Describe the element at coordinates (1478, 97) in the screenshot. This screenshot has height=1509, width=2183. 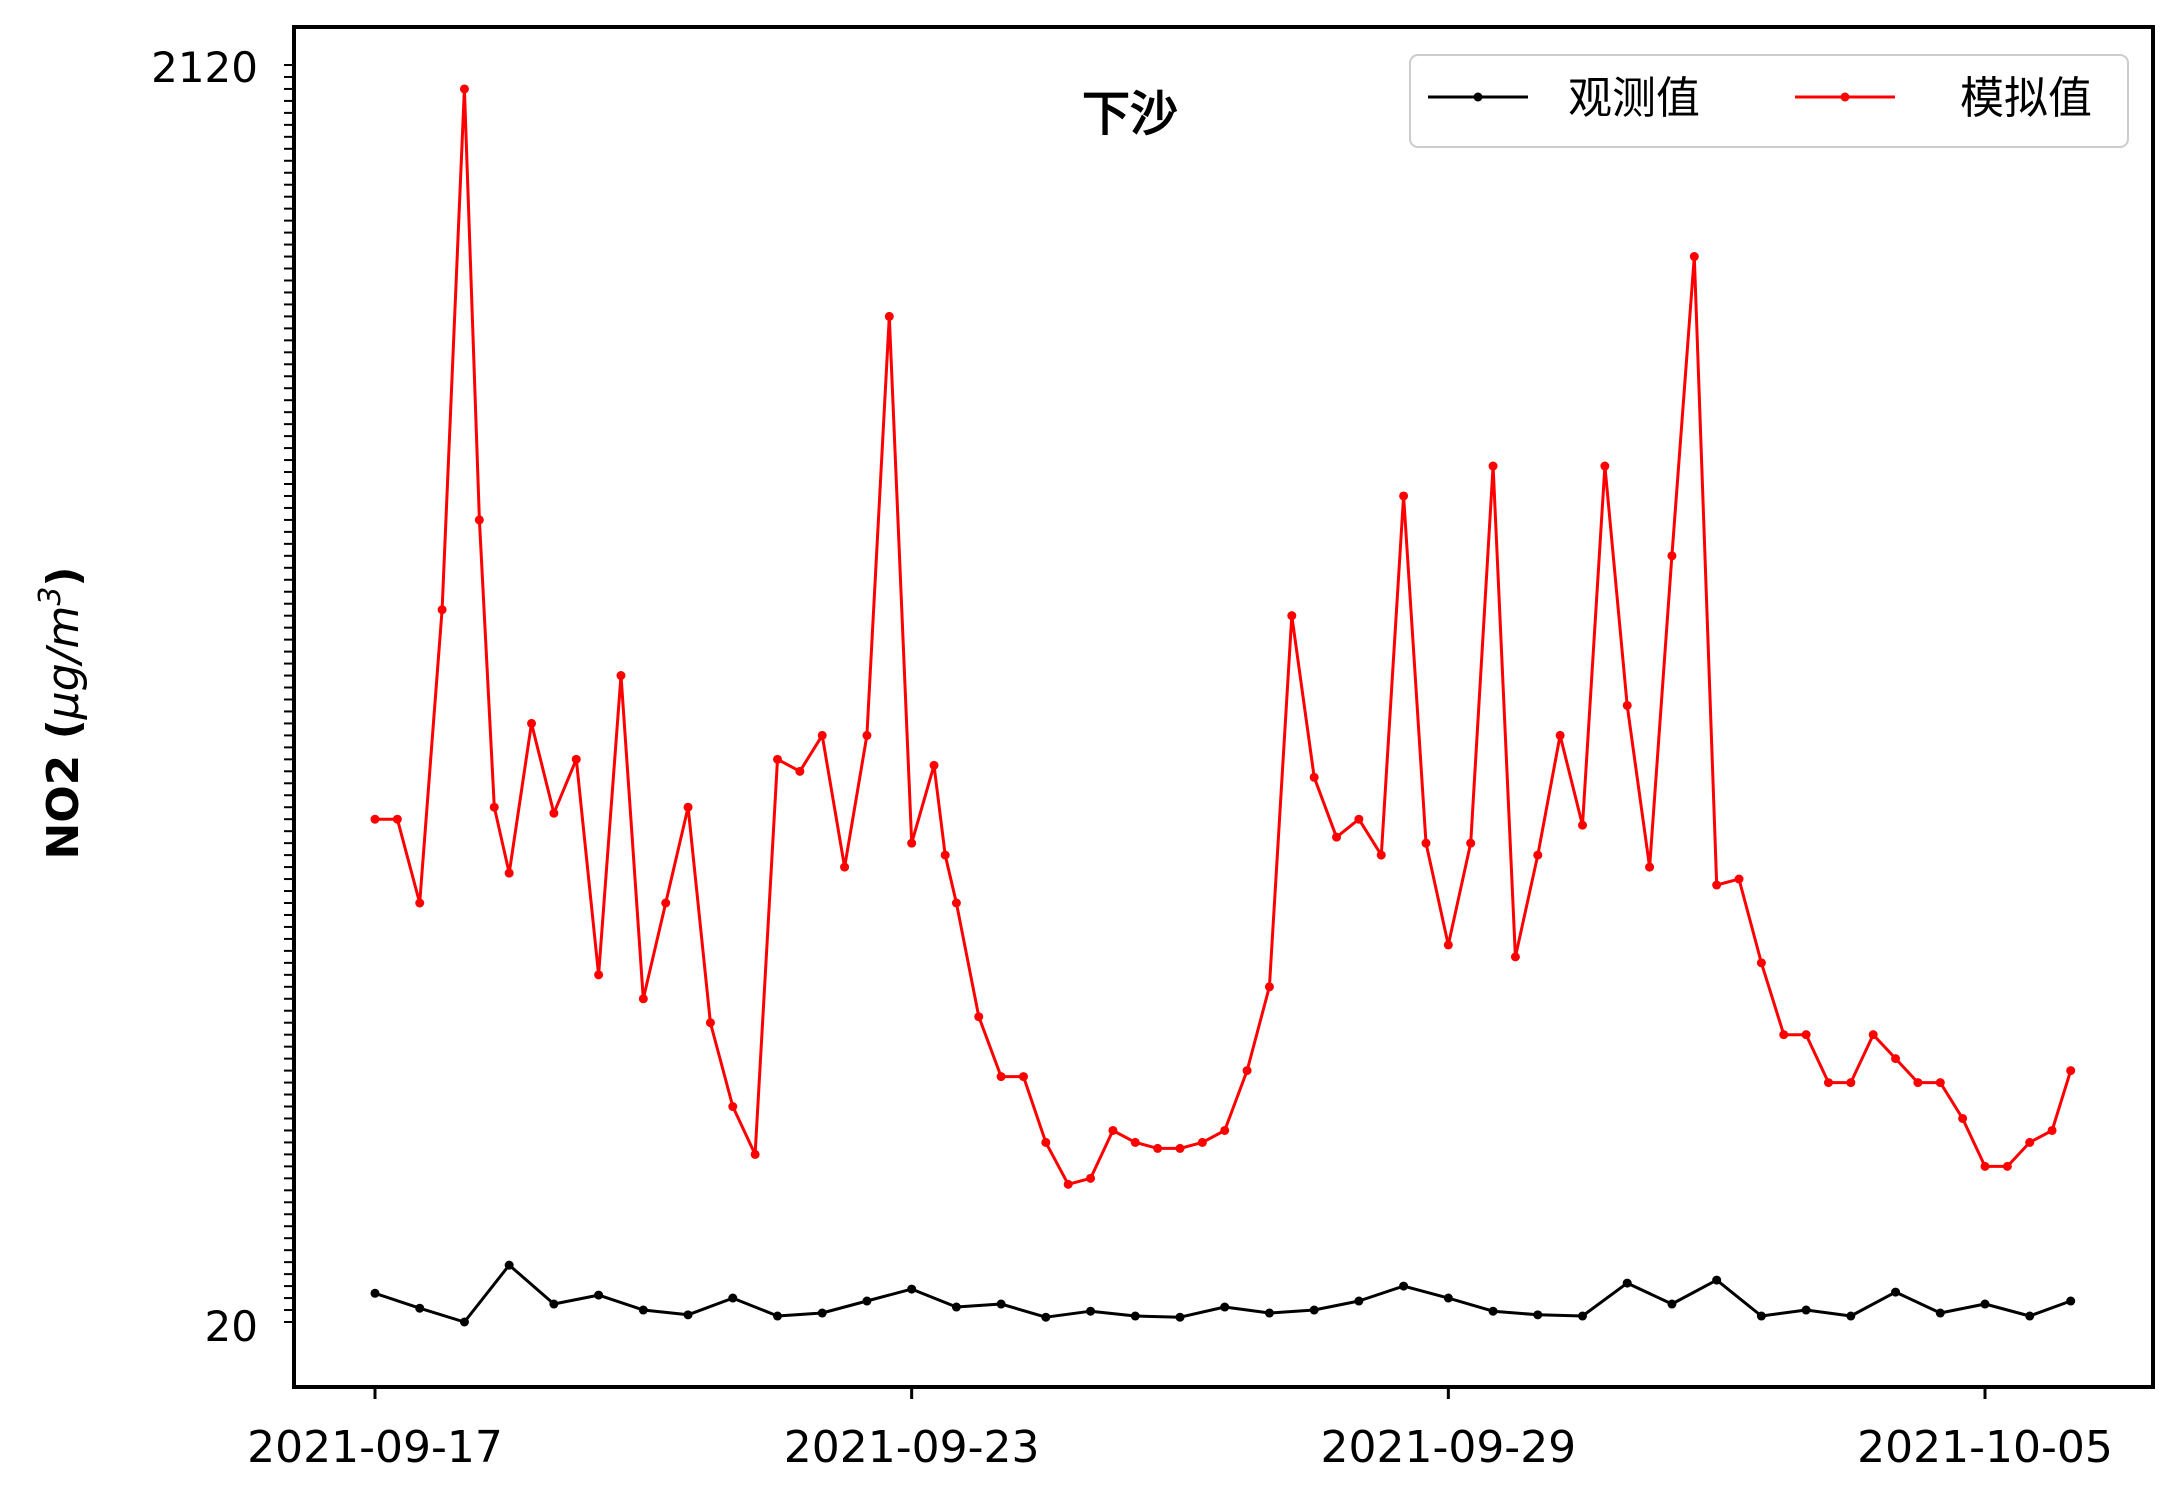
I see `legend-marker-observed` at that location.